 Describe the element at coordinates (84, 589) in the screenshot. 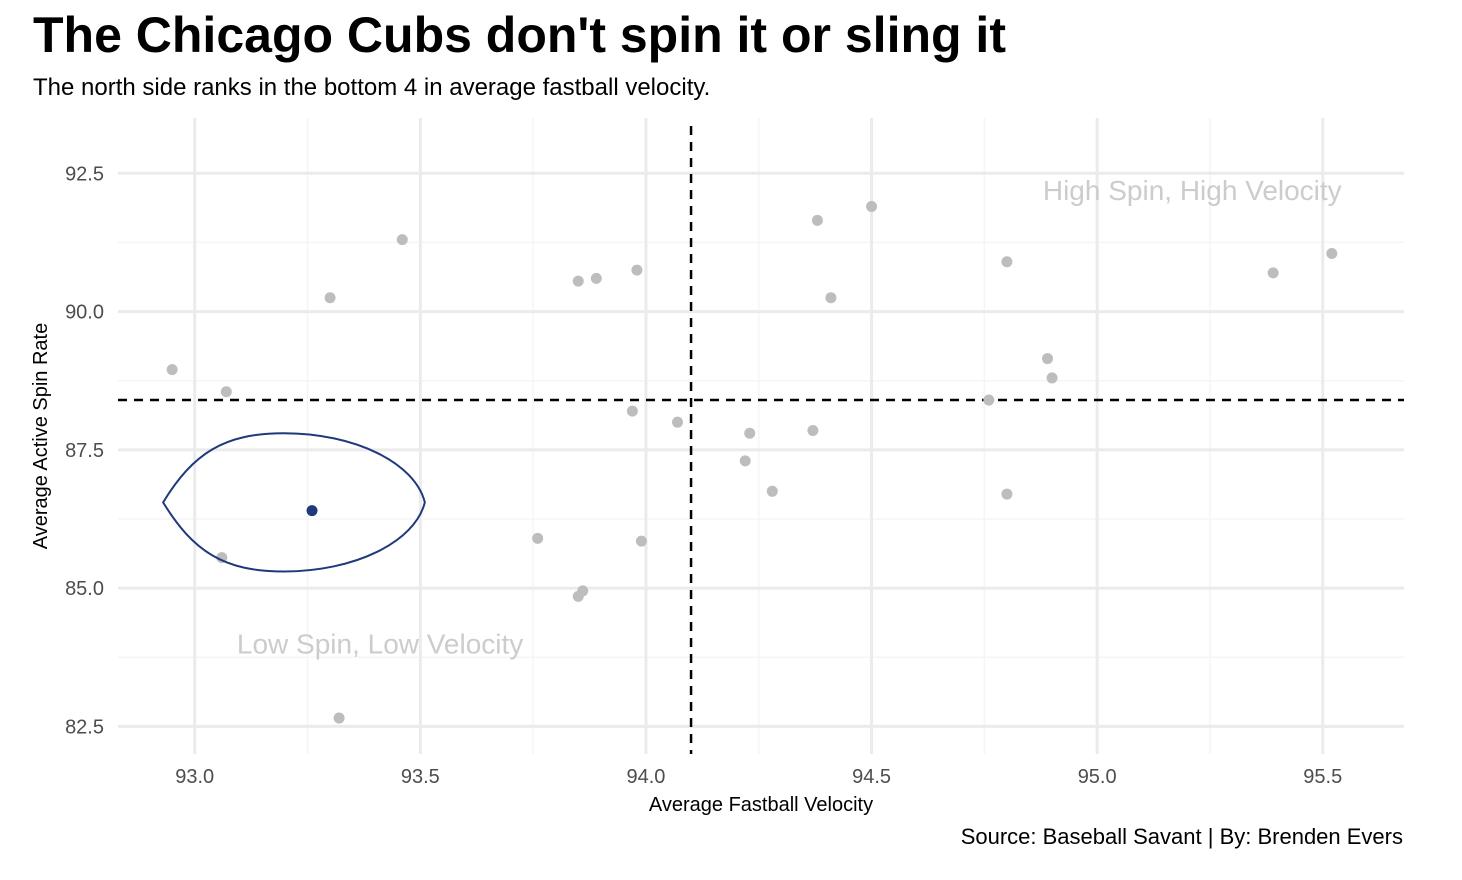

I see `y-tick-label: 85.0` at that location.